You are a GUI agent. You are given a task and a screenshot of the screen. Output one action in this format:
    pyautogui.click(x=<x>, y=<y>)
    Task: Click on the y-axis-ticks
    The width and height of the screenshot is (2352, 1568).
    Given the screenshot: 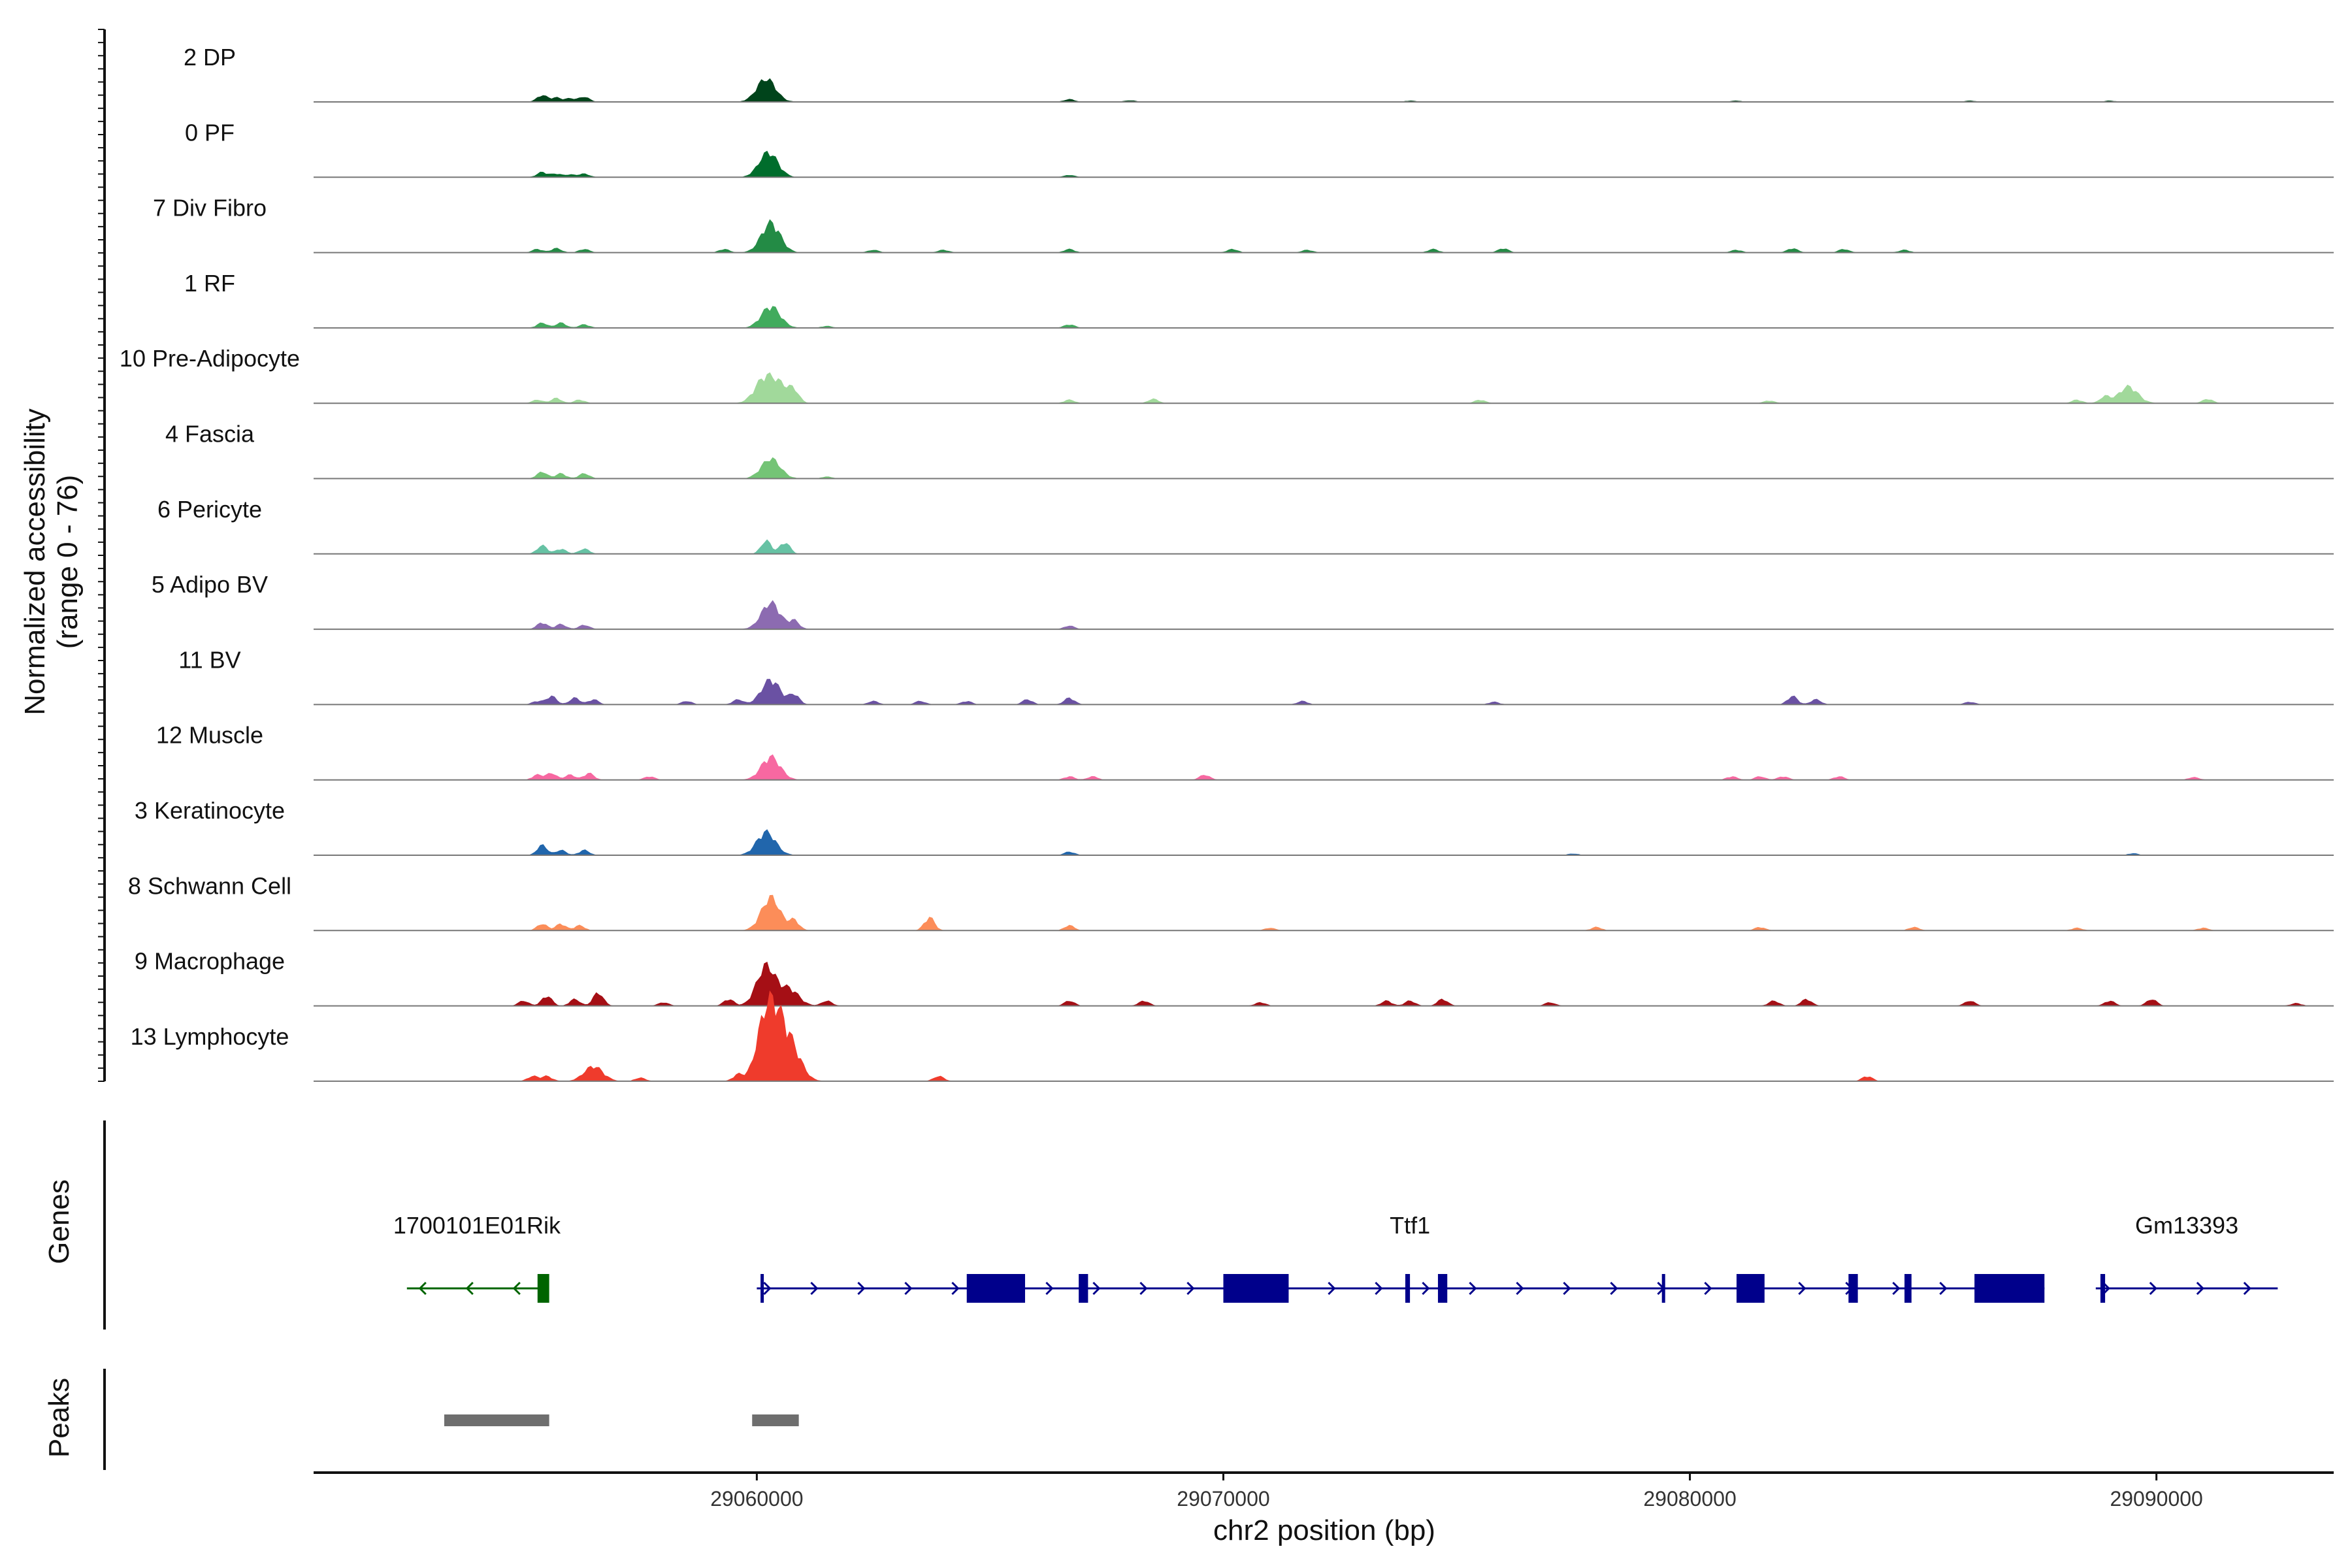 What is the action you would take?
    pyautogui.click(x=101, y=555)
    